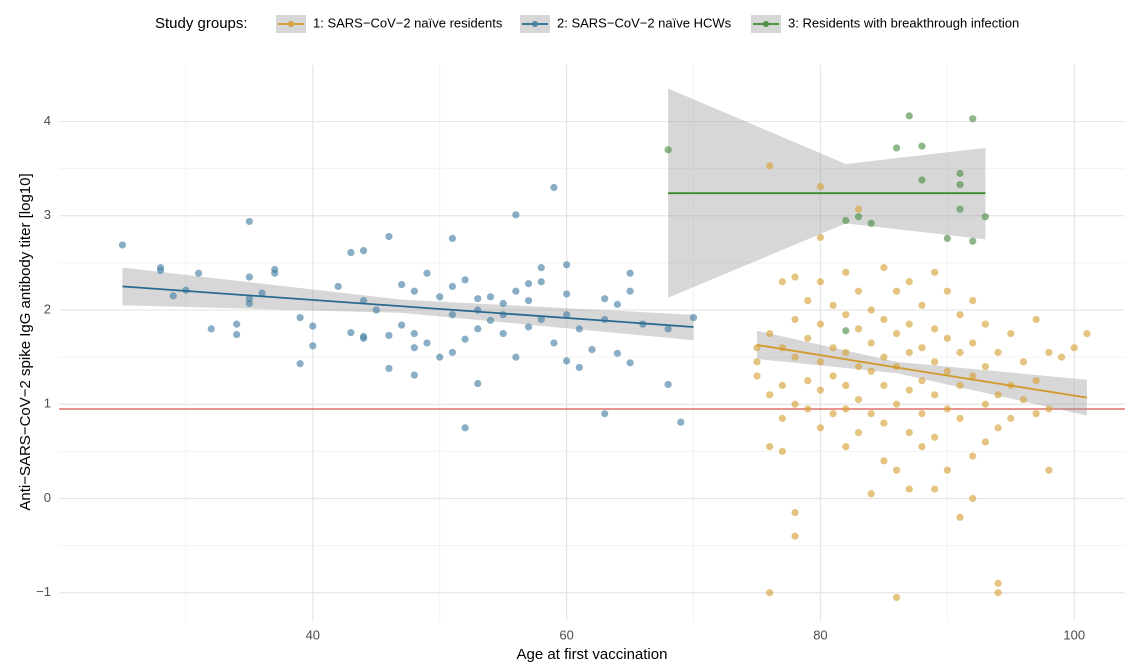 The height and width of the screenshot is (667, 1128). I want to click on confidence-band, so click(408, 304).